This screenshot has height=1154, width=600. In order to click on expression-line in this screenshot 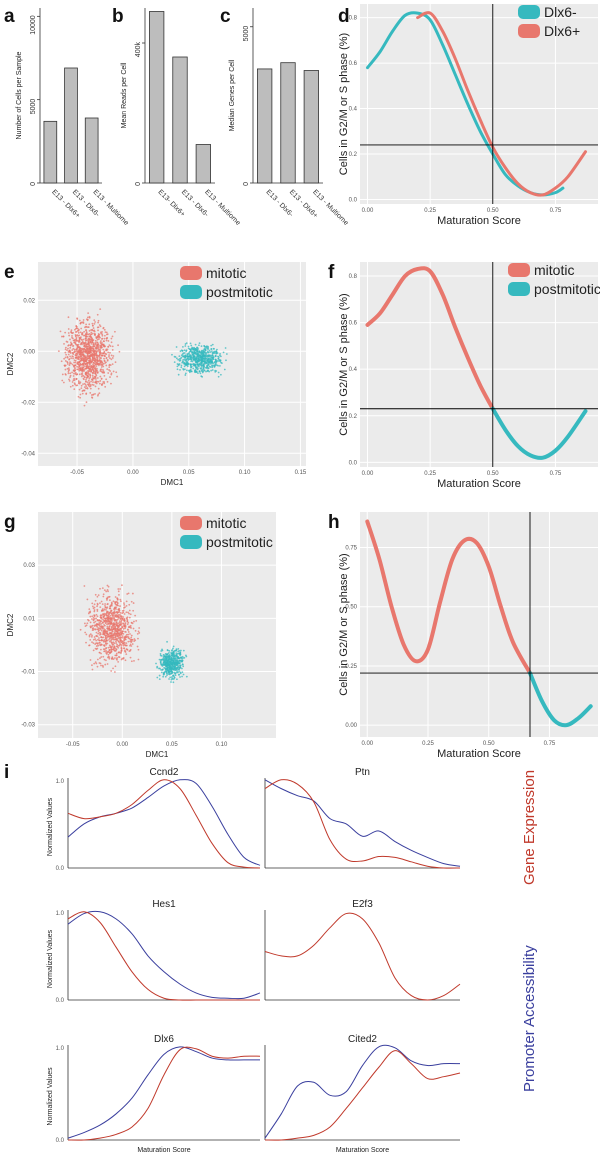, I will do `click(164, 1093)`.